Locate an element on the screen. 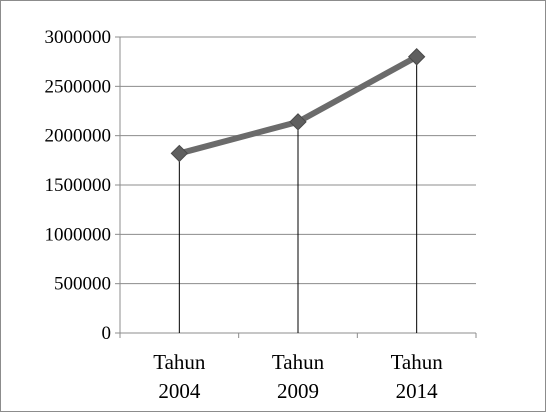 The width and height of the screenshot is (547, 418). y-tick-label: 500000 is located at coordinates (82, 284).